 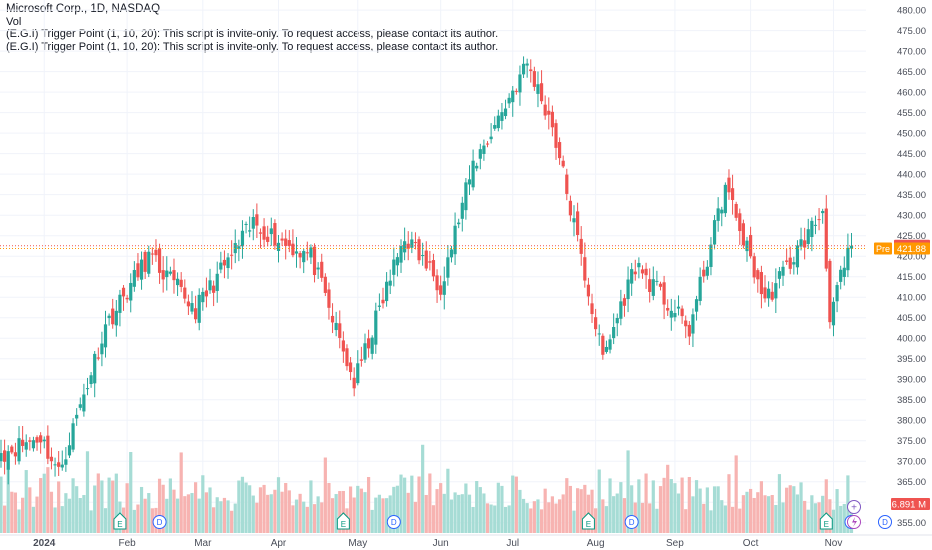 What do you see at coordinates (596, 543) in the screenshot?
I see `time-tick-label: Aug` at bounding box center [596, 543].